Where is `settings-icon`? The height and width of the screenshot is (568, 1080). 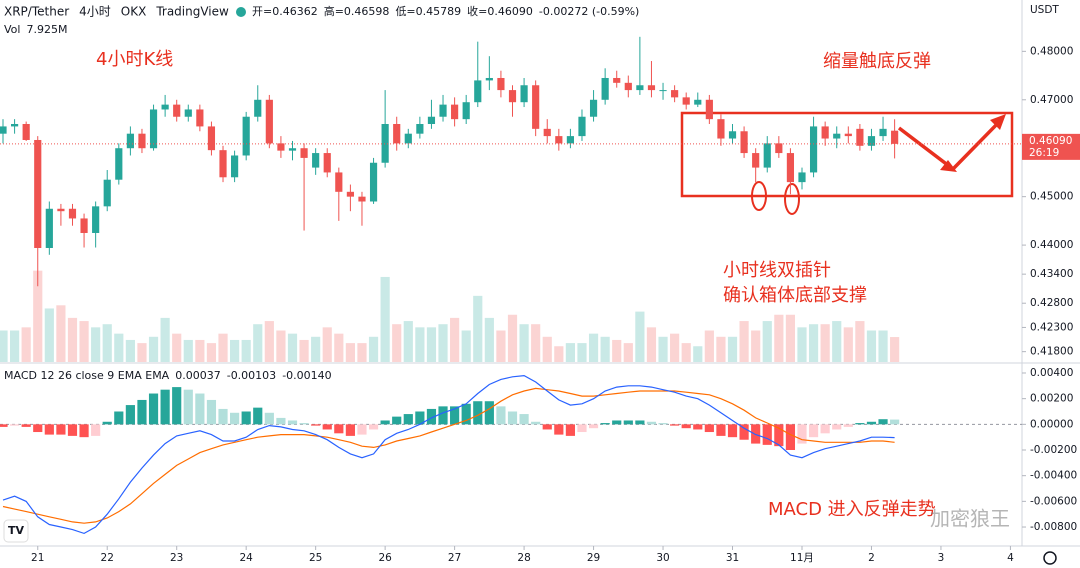 settings-icon is located at coordinates (1050, 558).